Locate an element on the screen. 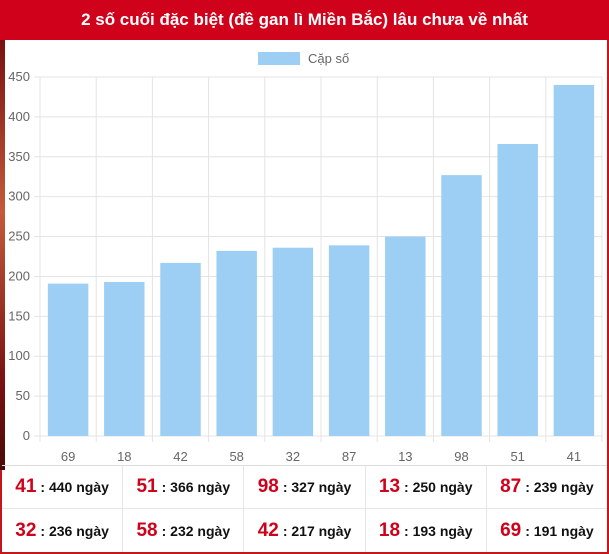  stat-days: : 191 ngày is located at coordinates (559, 530).